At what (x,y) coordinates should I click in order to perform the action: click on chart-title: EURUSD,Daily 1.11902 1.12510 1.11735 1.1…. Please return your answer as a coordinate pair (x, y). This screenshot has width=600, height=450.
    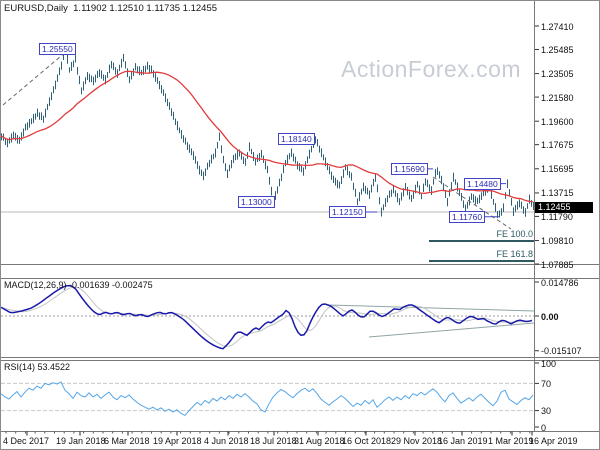
    Looking at the image, I should click on (111, 8).